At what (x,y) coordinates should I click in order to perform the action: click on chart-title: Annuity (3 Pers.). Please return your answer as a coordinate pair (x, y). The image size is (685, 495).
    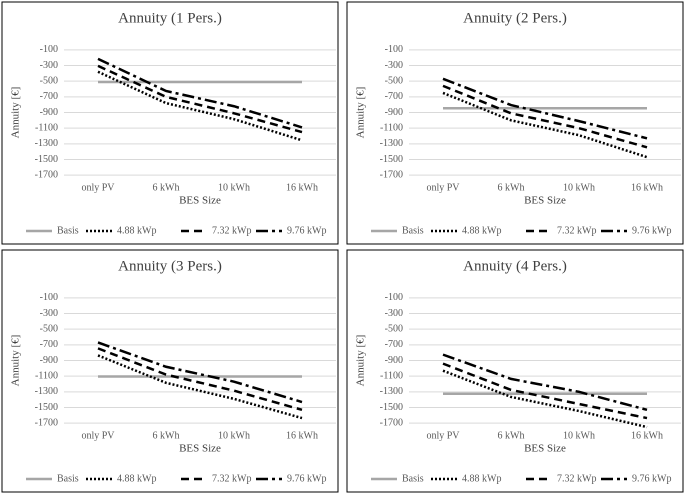
    Looking at the image, I should click on (170, 266).